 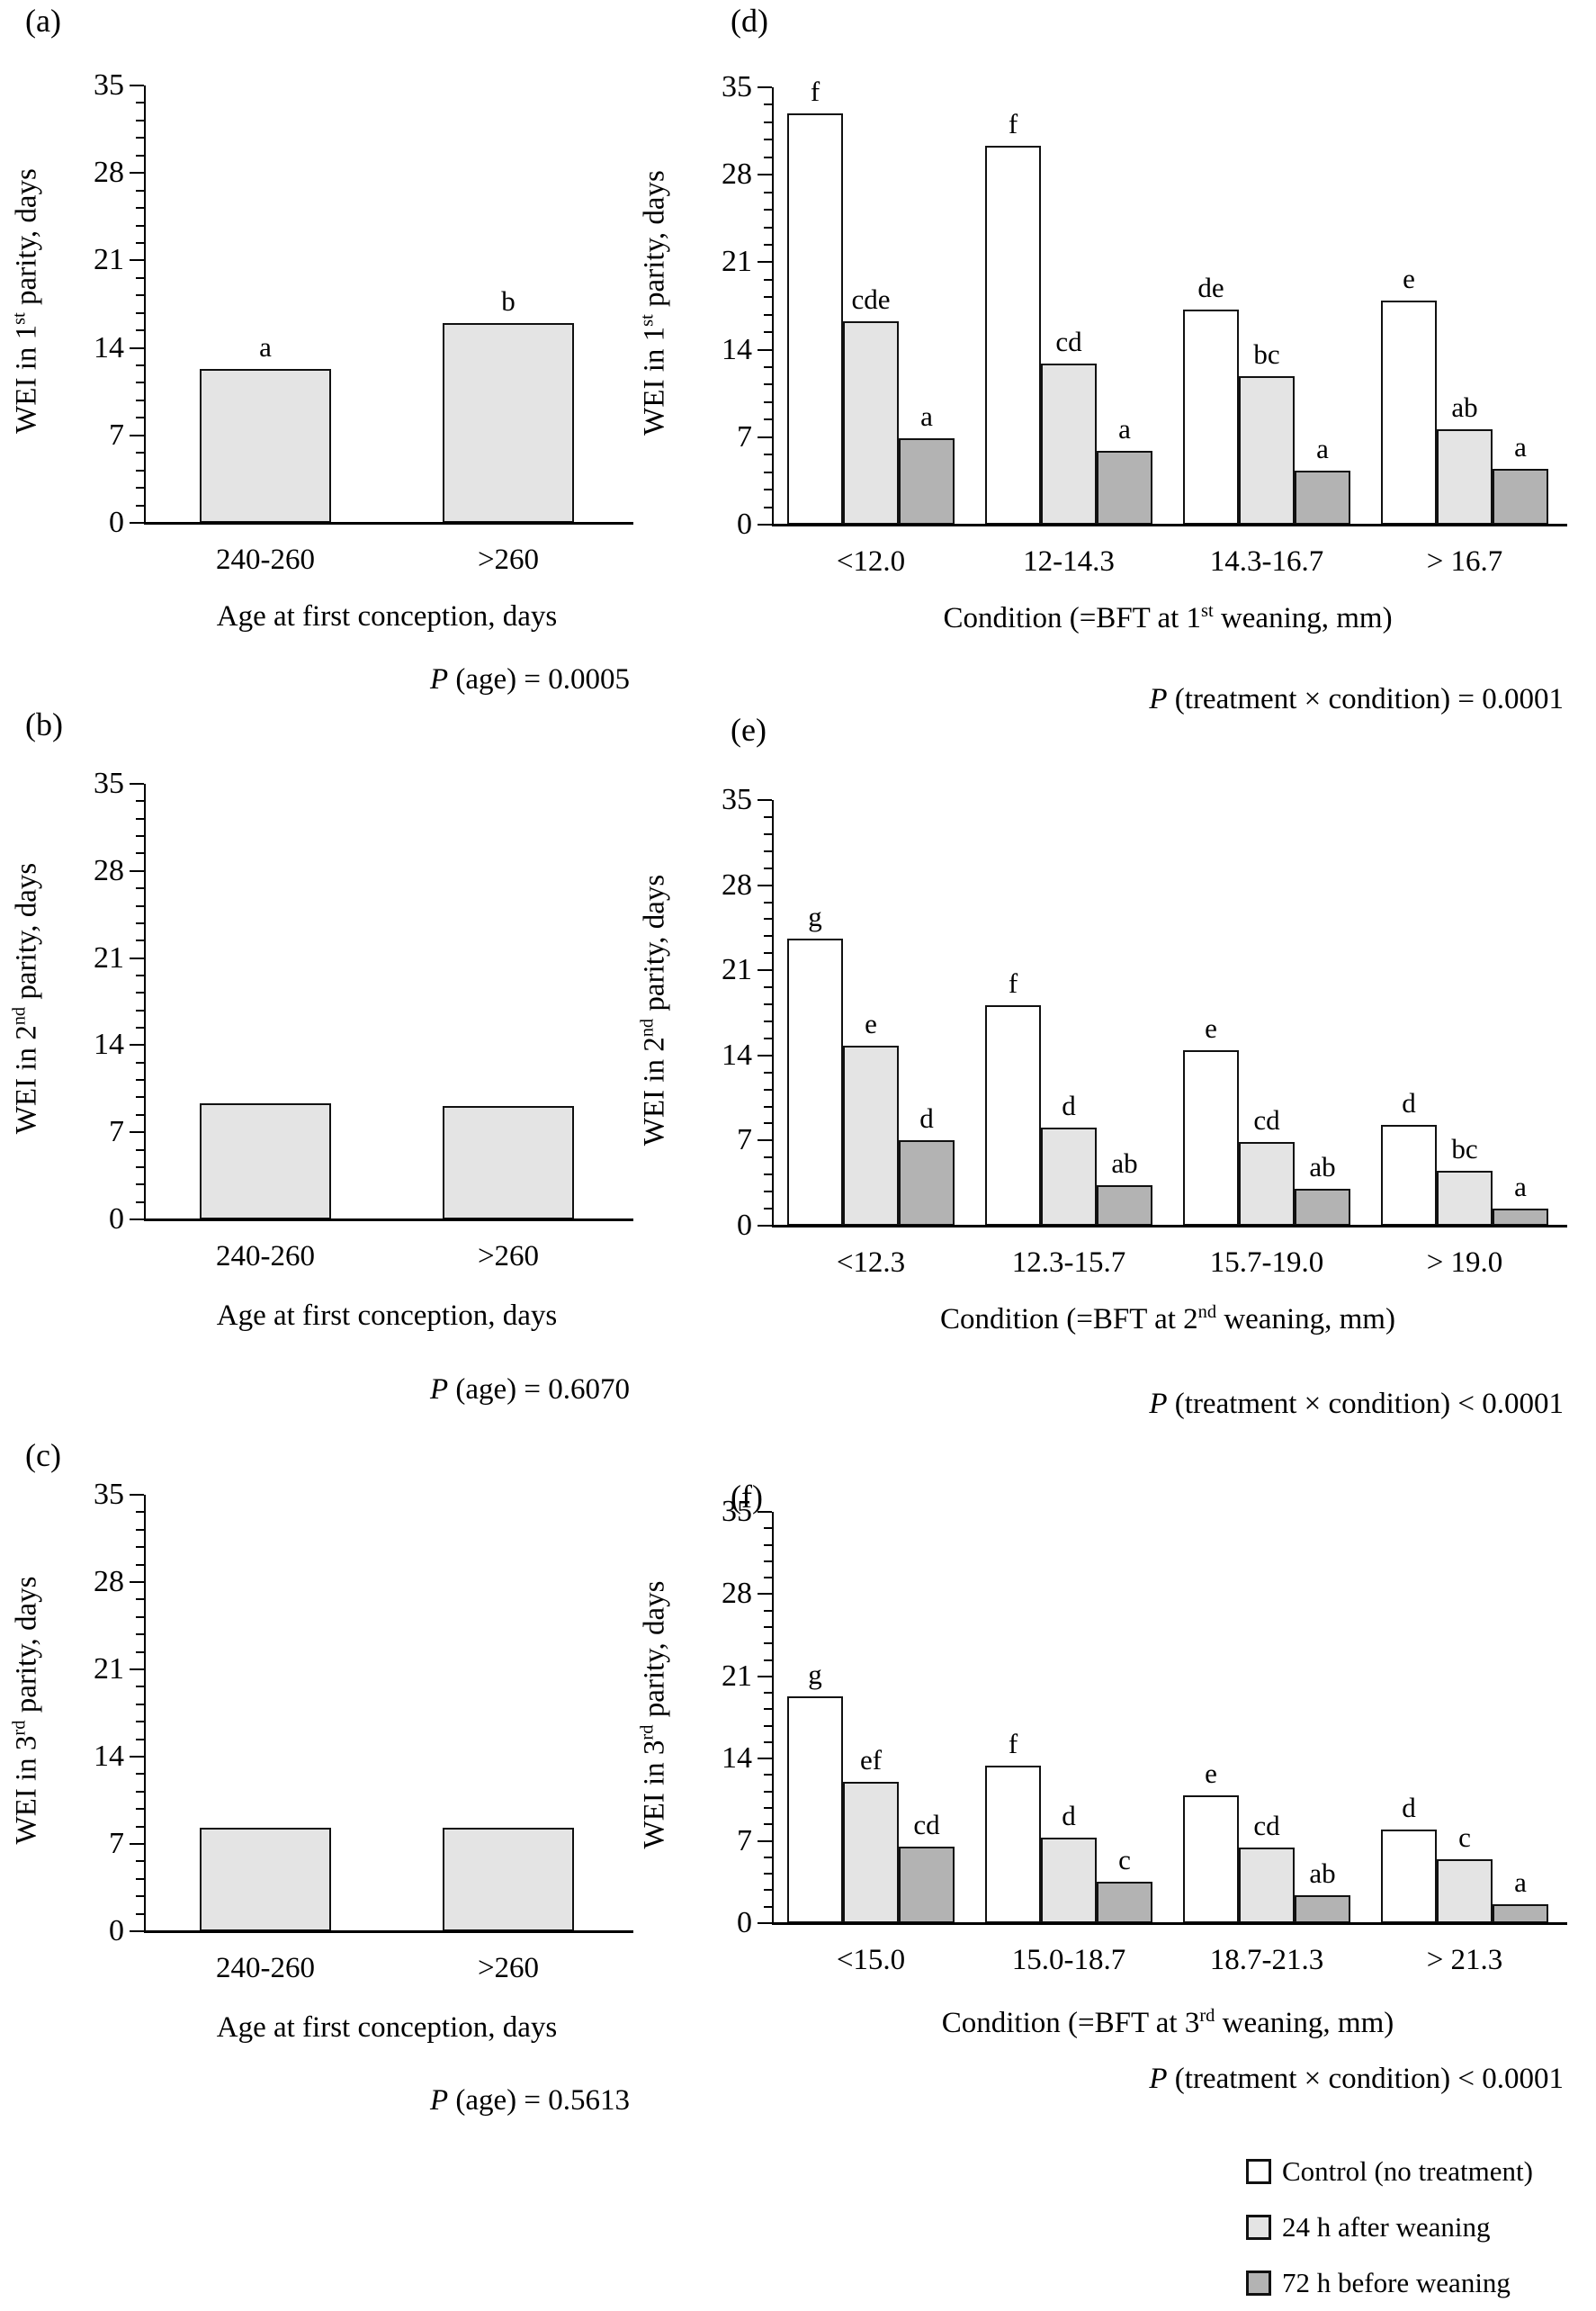 What do you see at coordinates (508, 300) in the screenshot?
I see `bar-significance-label: b` at bounding box center [508, 300].